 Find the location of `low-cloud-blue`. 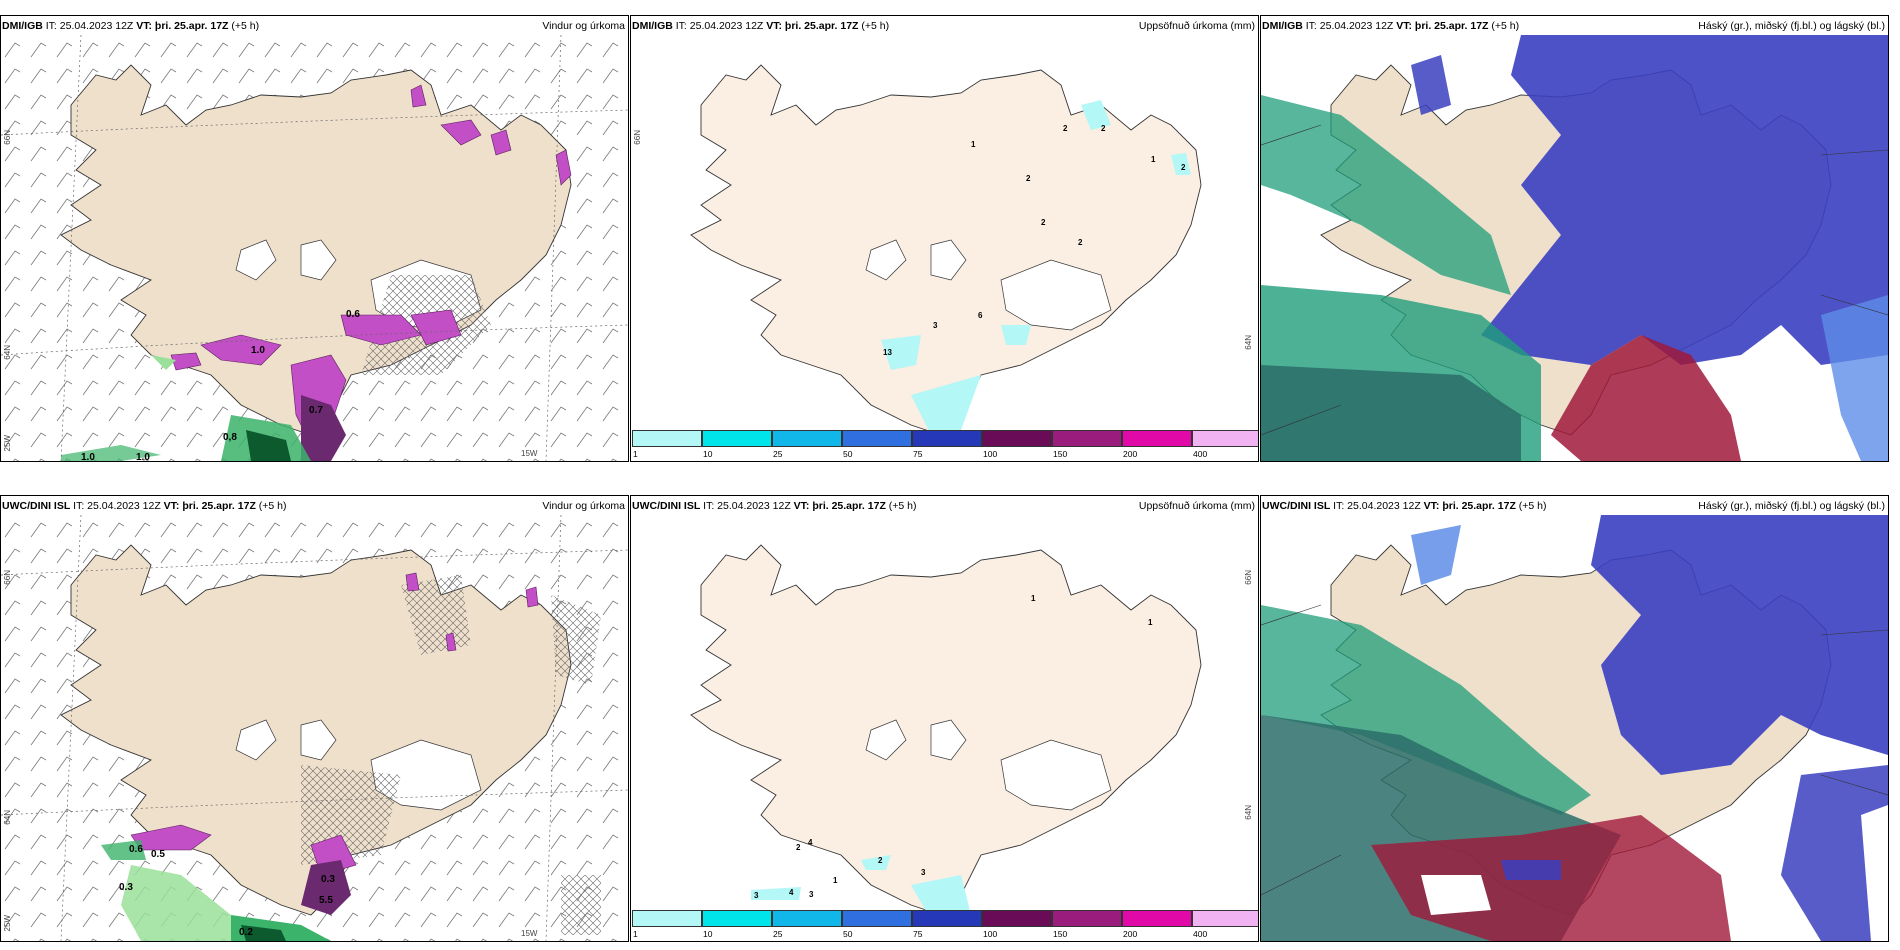

low-cloud-blue is located at coordinates (1649, 248).